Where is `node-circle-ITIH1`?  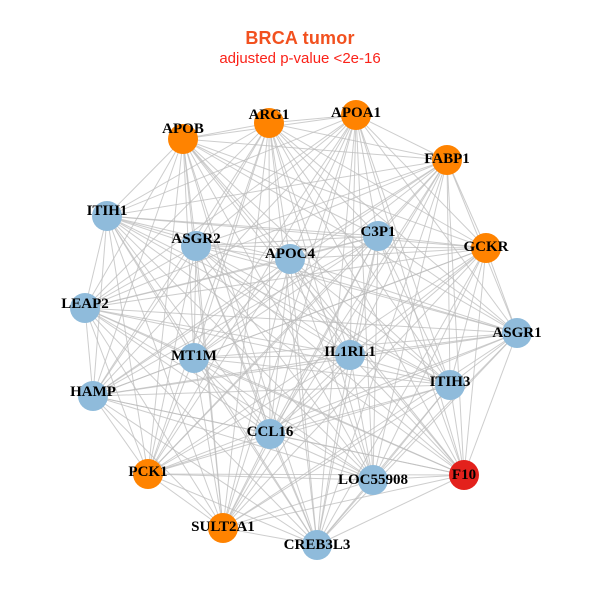
node-circle-ITIH1 is located at coordinates (107, 216).